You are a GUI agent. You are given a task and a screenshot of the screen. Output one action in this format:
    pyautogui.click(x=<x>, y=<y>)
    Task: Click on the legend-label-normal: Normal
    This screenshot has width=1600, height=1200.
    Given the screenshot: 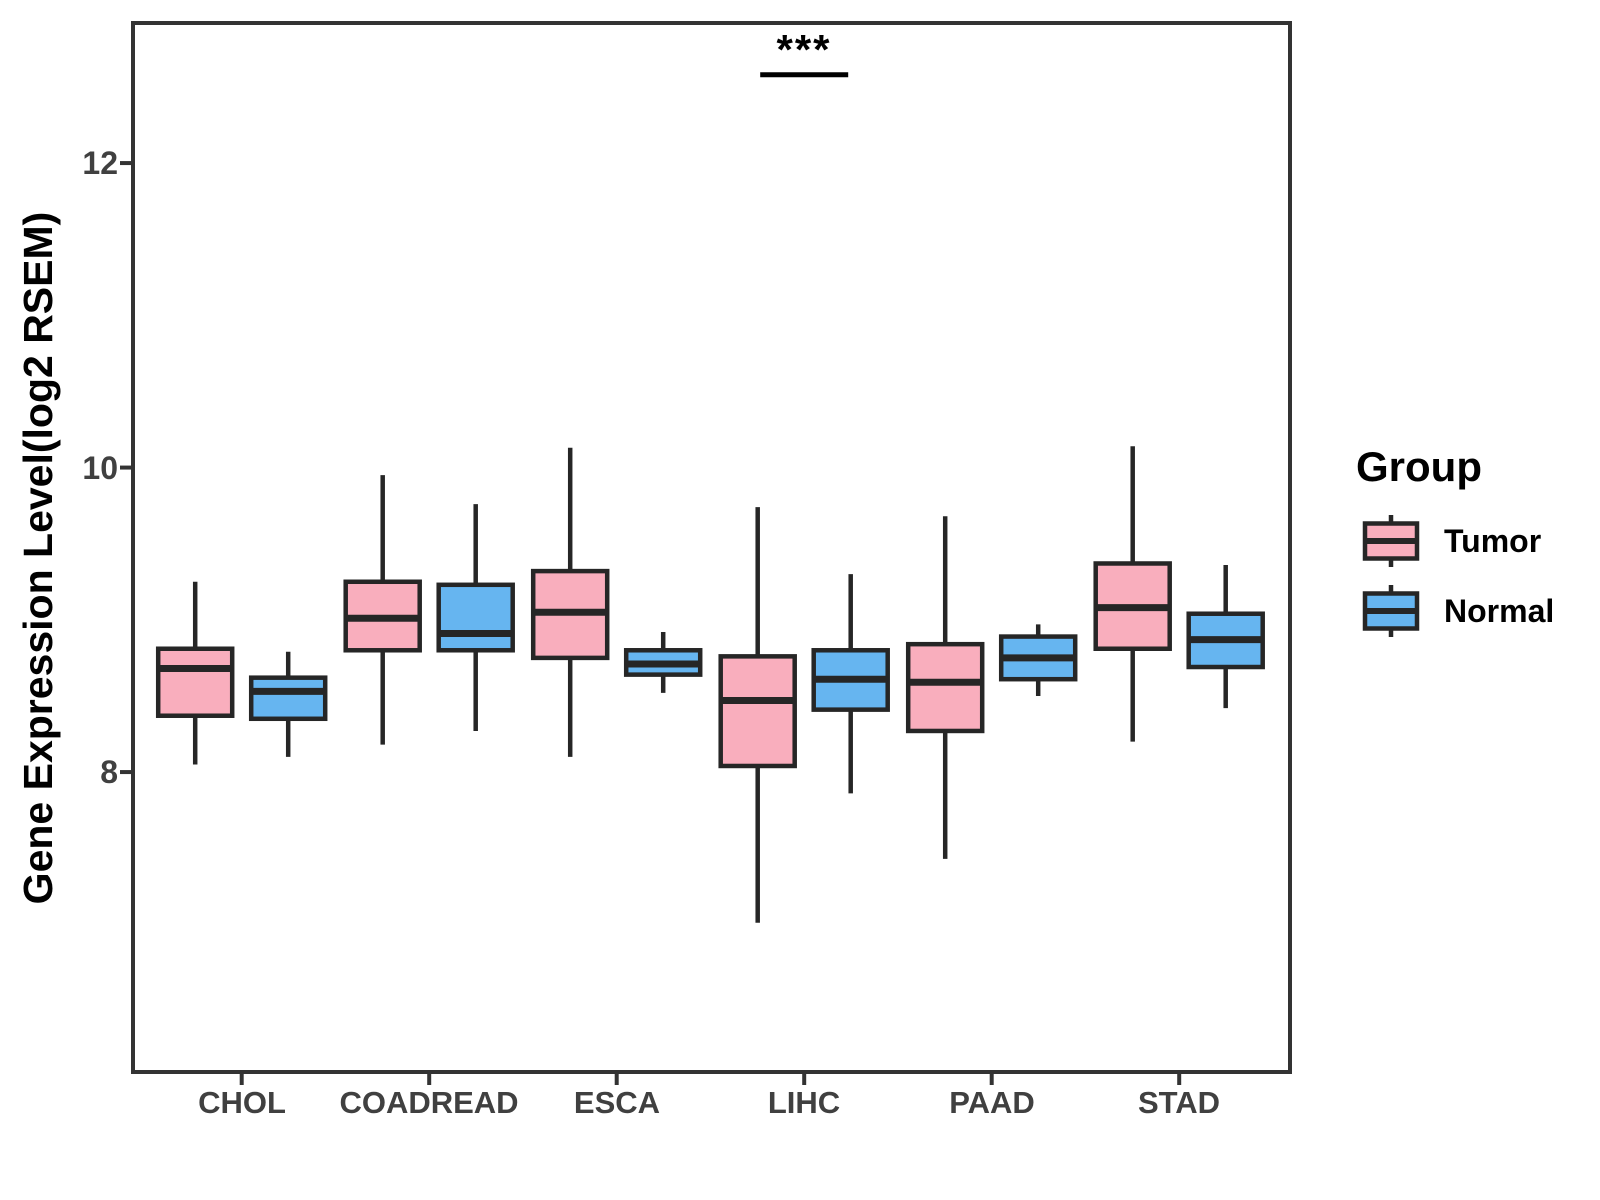 What is the action you would take?
    pyautogui.click(x=1499, y=611)
    